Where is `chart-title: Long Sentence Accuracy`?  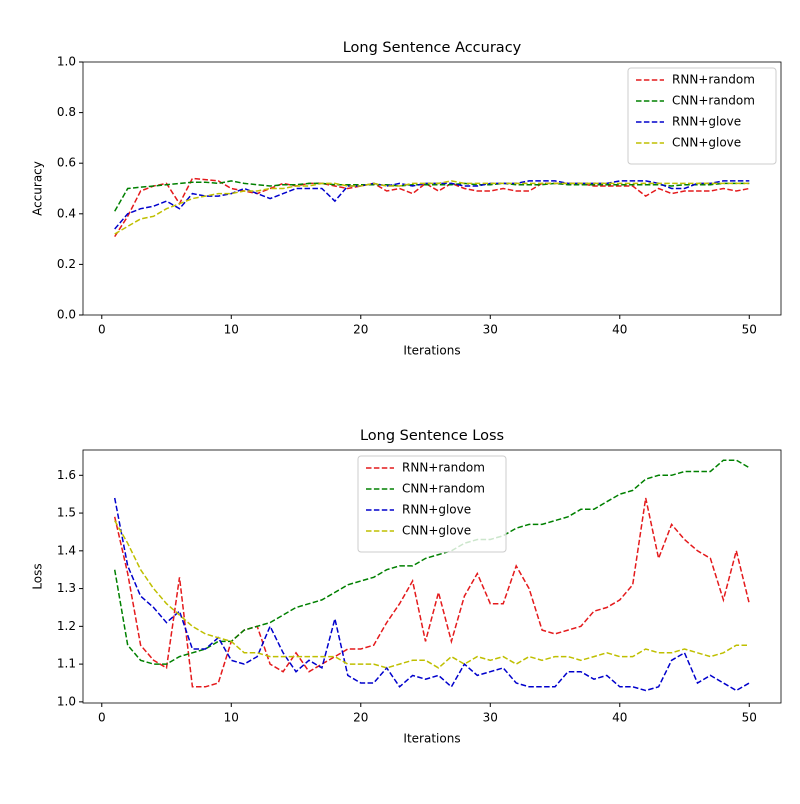 chart-title: Long Sentence Accuracy is located at coordinates (432, 48).